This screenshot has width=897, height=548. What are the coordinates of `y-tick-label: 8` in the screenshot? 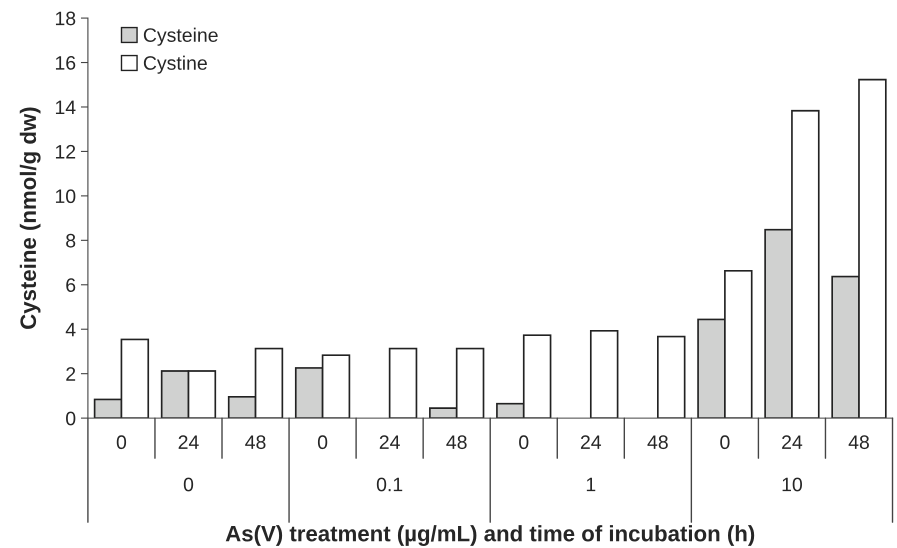 It's located at (71, 241).